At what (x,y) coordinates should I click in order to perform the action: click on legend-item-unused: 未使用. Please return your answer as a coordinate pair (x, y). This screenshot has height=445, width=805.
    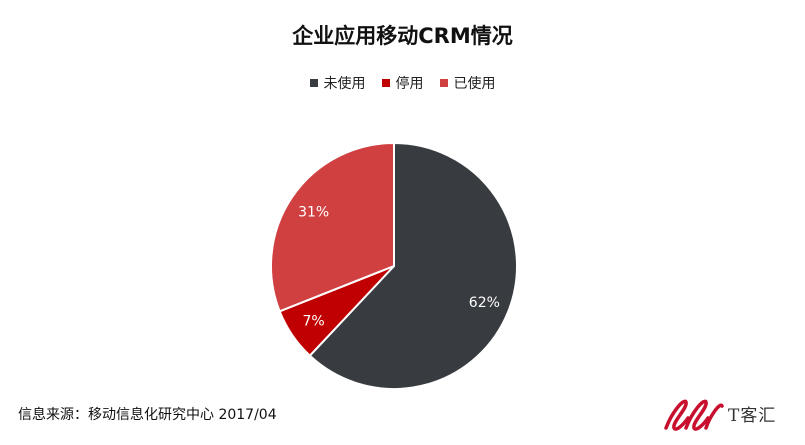
    Looking at the image, I should click on (337, 83).